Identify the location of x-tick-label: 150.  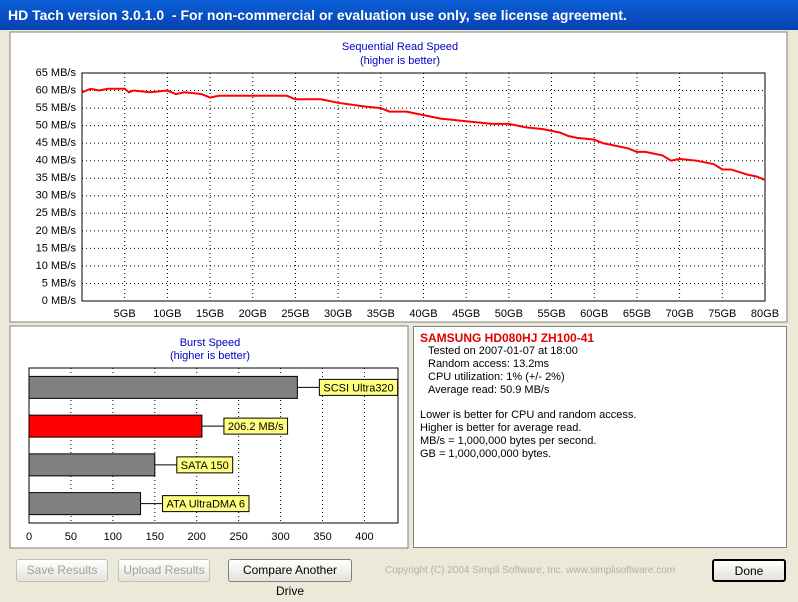
(155, 537).